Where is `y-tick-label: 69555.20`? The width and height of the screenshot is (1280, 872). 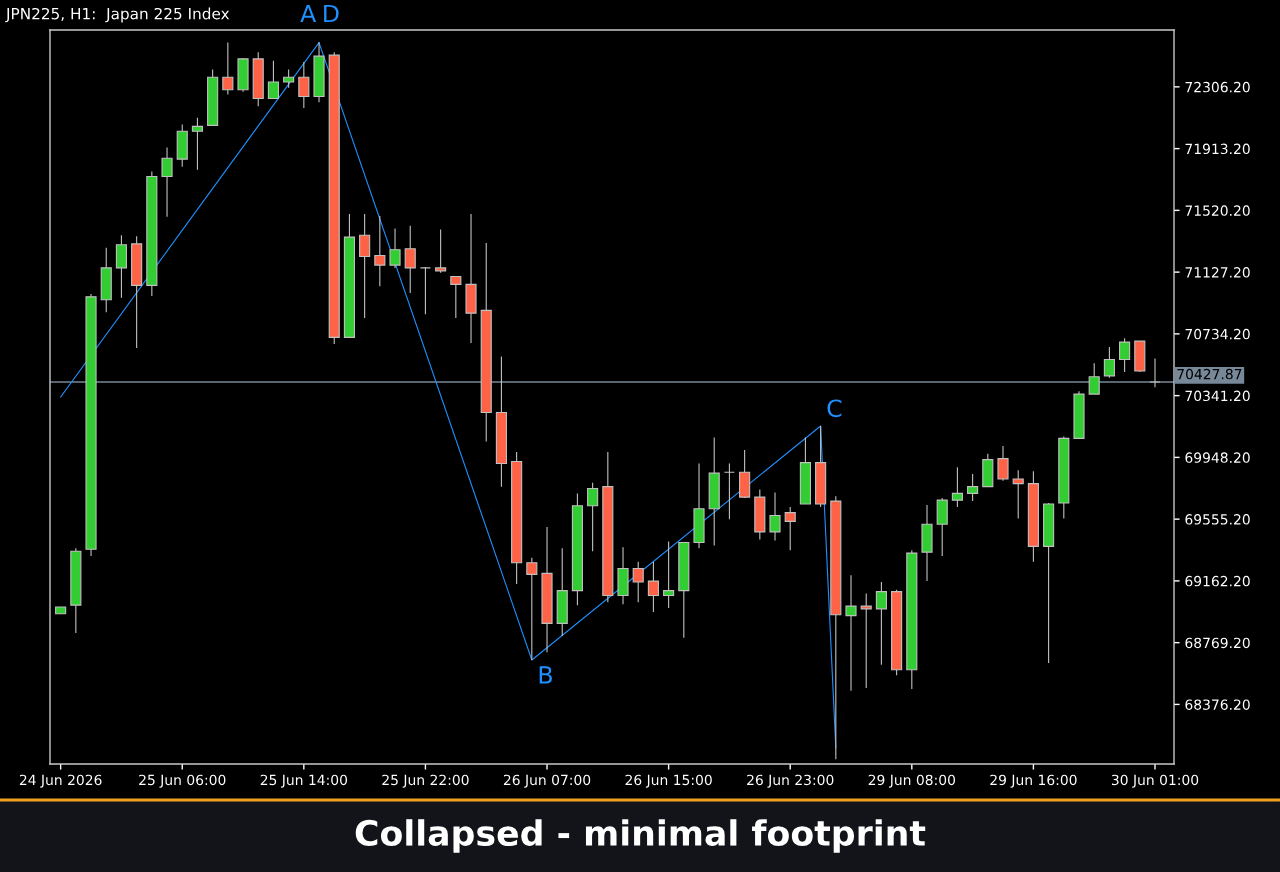 y-tick-label: 69555.20 is located at coordinates (1217, 519).